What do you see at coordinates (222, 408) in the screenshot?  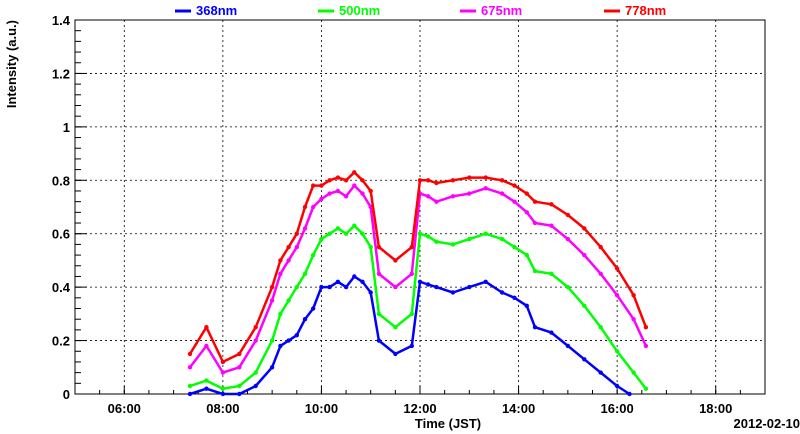 I see `x-tick-label: 08:00` at bounding box center [222, 408].